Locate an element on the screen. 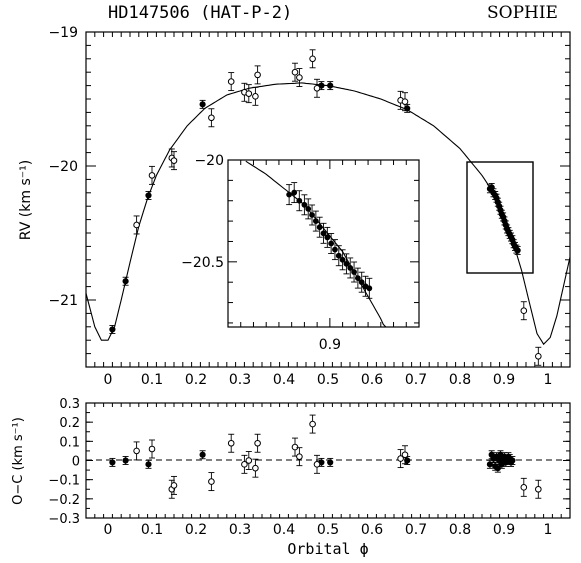 The image size is (581, 563). zoom-region-box is located at coordinates (500, 217).